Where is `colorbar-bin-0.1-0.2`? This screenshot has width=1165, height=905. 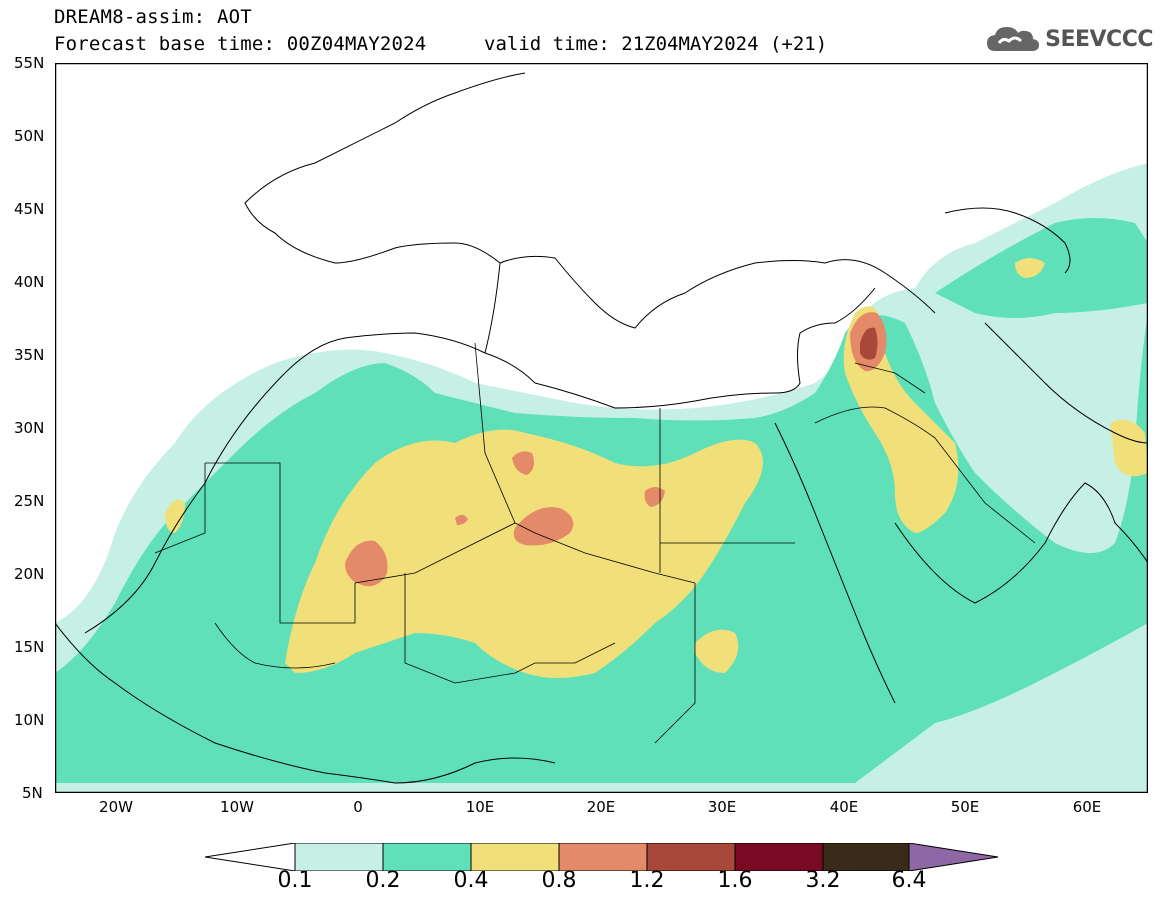
colorbar-bin-0.1-0.2 is located at coordinates (339, 857).